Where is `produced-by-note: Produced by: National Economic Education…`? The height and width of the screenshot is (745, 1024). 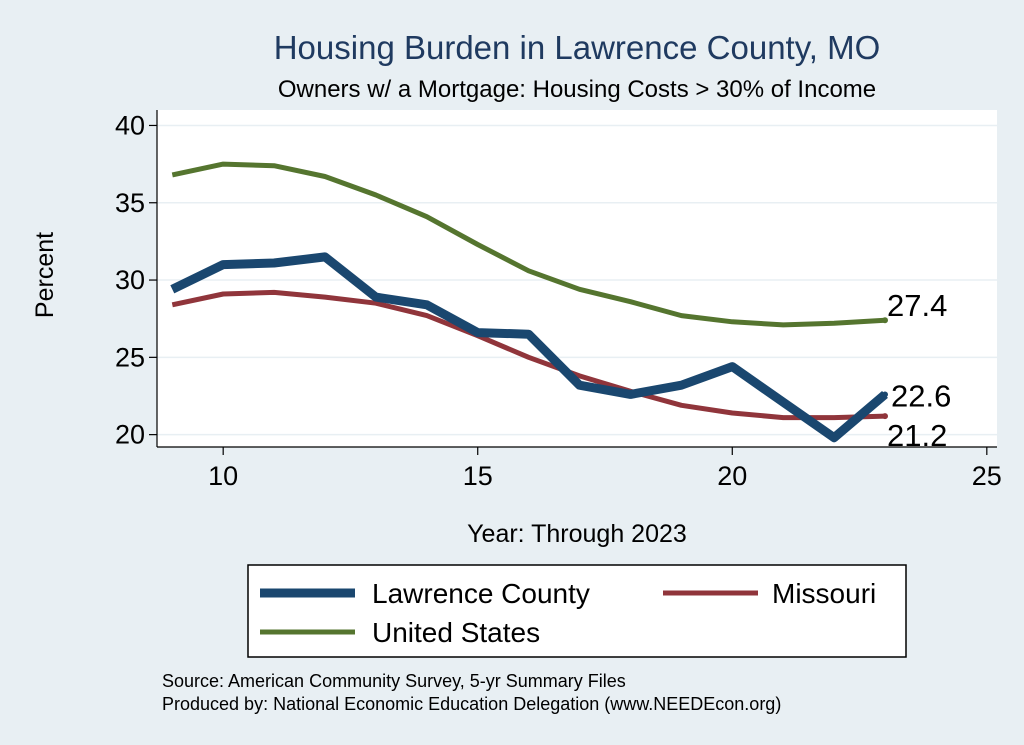 produced-by-note: Produced by: National Economic Education… is located at coordinates (471, 704).